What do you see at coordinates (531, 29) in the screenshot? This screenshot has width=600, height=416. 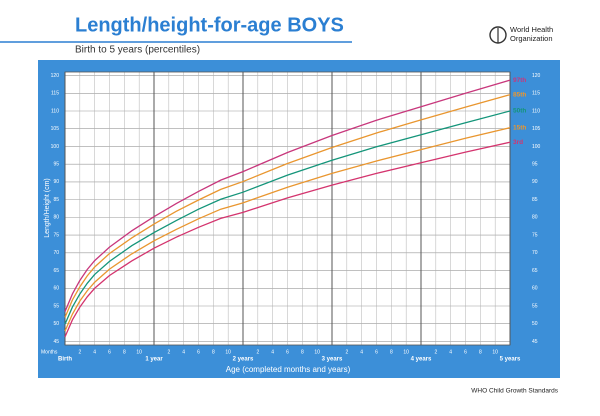 I see `logo-text: World Health` at bounding box center [531, 29].